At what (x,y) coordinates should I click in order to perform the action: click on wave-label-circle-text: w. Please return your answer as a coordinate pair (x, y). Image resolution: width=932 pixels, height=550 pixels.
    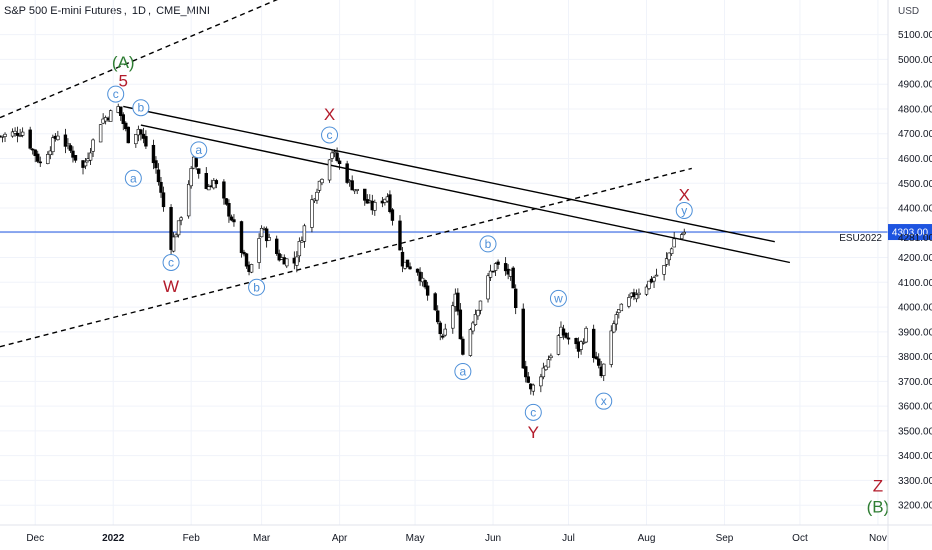
    Looking at the image, I should click on (558, 298).